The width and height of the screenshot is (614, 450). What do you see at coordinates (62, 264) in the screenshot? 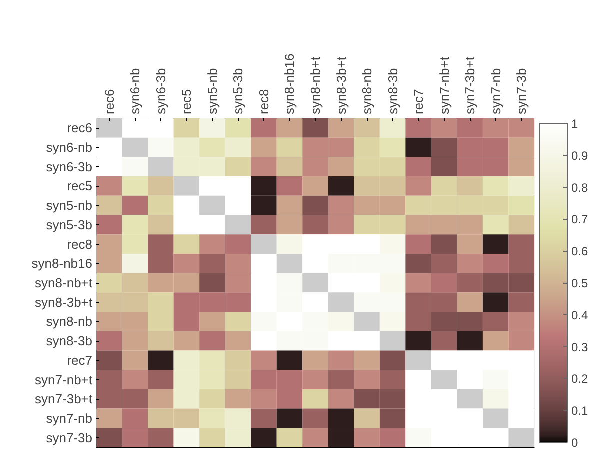
I see `y-tick-label: syn8-nb16` at bounding box center [62, 264].